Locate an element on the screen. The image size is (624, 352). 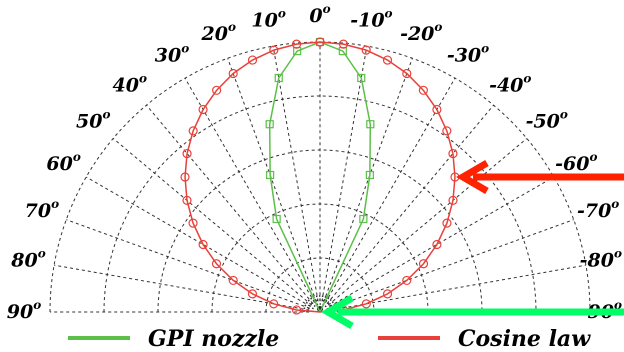
angle-tick-label: -30o is located at coordinates (468, 54).